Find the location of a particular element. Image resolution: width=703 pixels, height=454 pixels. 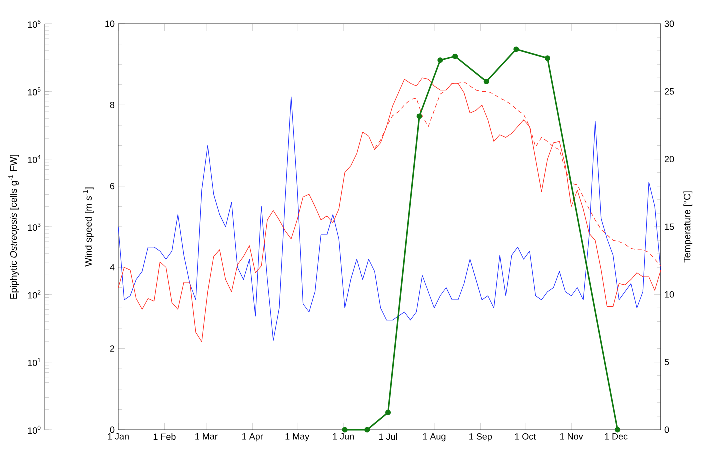

y3-tick-label: 10$^{5}$ is located at coordinates (34, 92).